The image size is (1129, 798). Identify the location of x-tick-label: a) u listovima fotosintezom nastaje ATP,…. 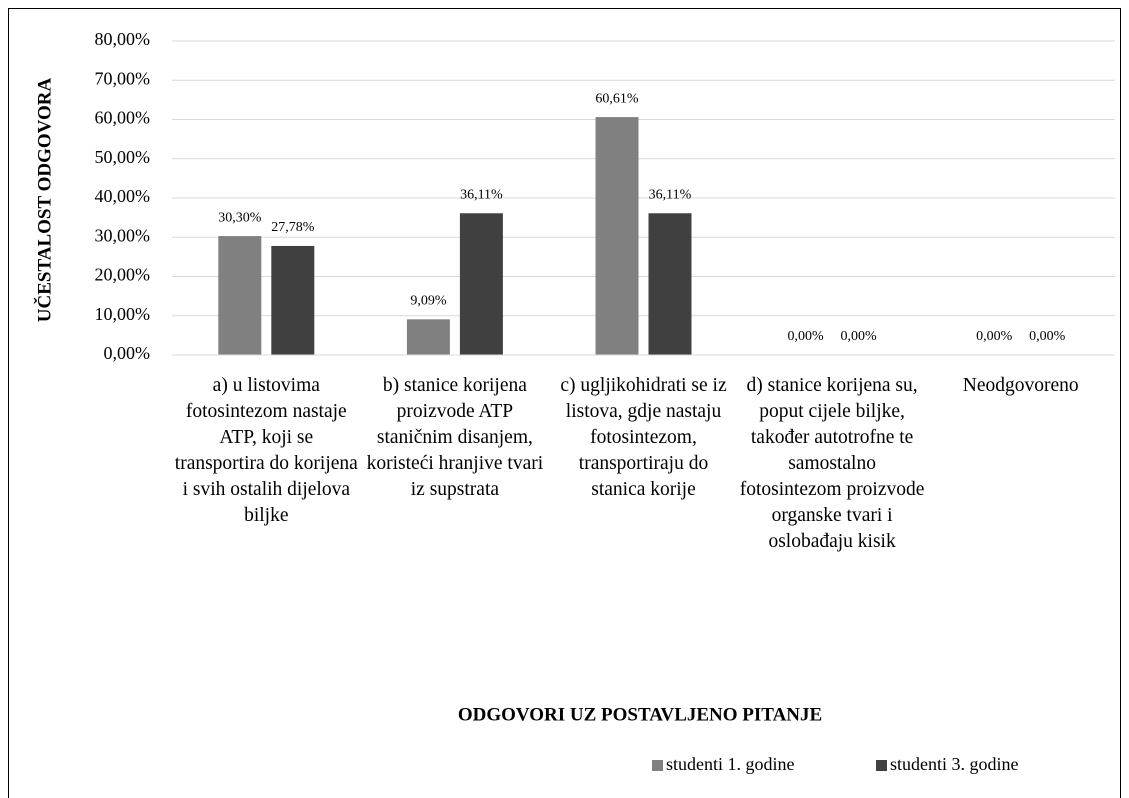
(266, 450).